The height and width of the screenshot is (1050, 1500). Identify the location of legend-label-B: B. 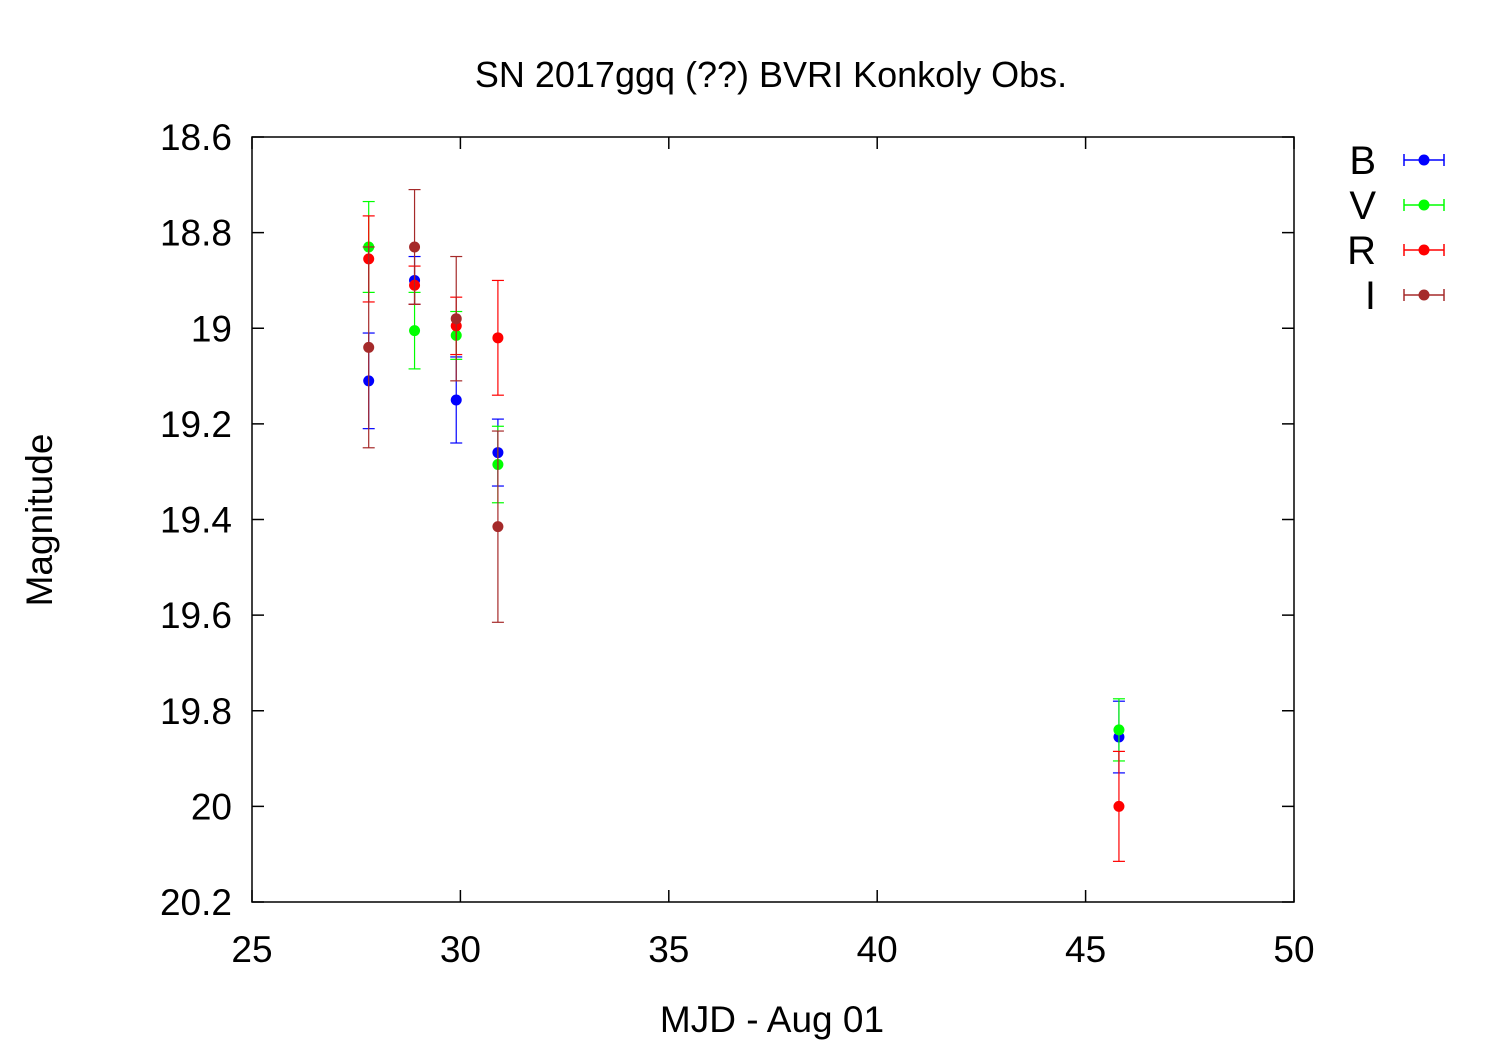
(1362, 161).